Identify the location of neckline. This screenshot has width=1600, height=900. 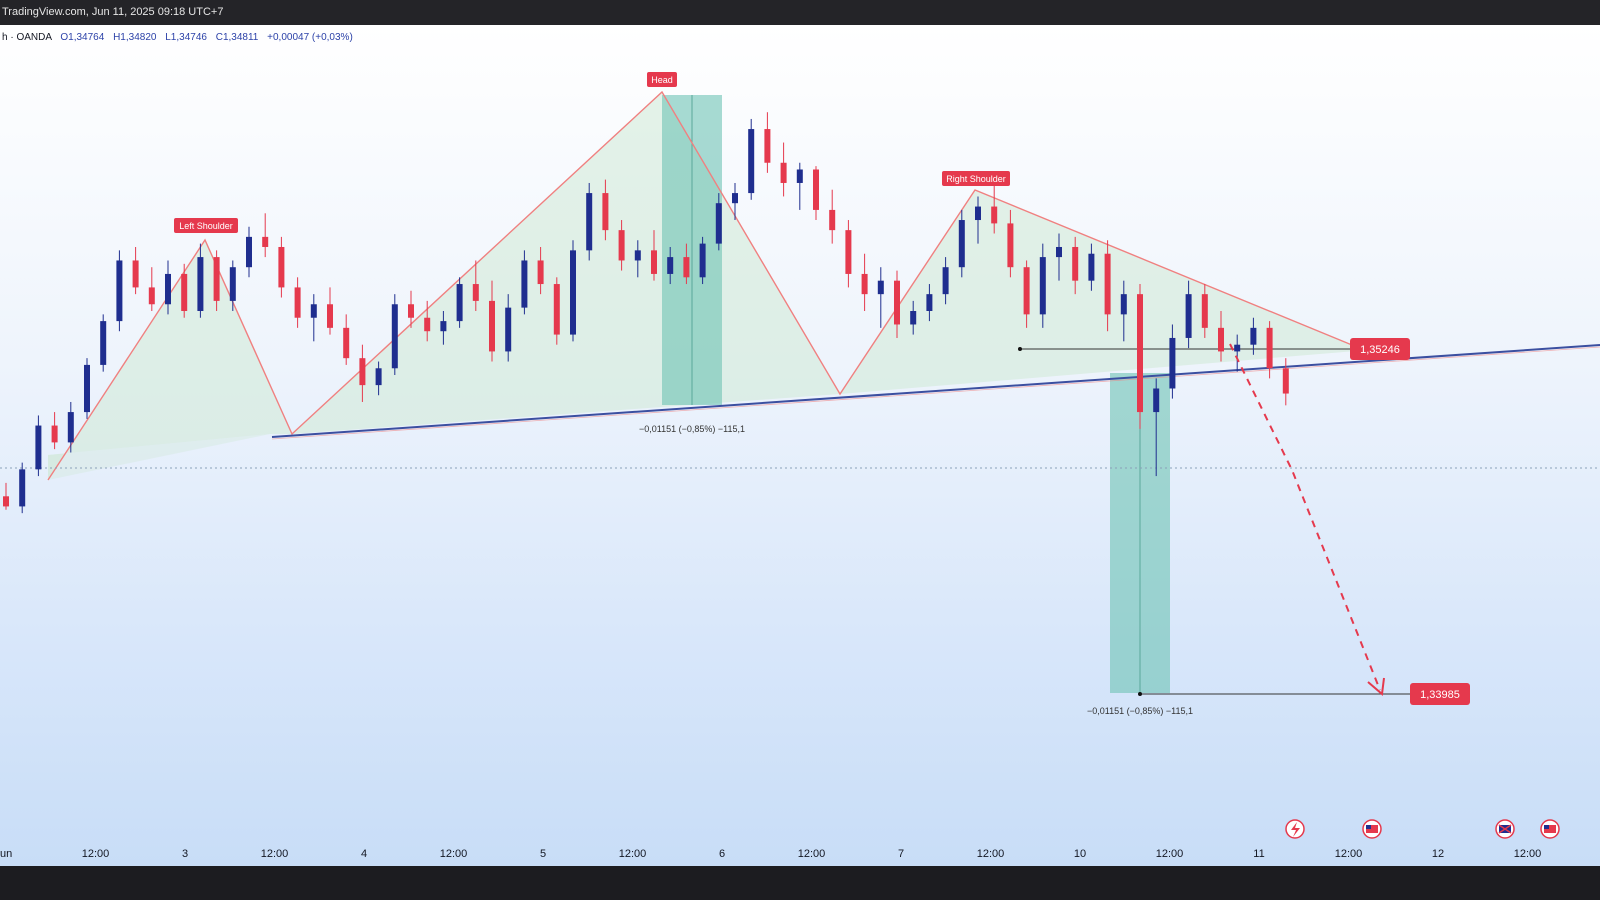
(935, 391).